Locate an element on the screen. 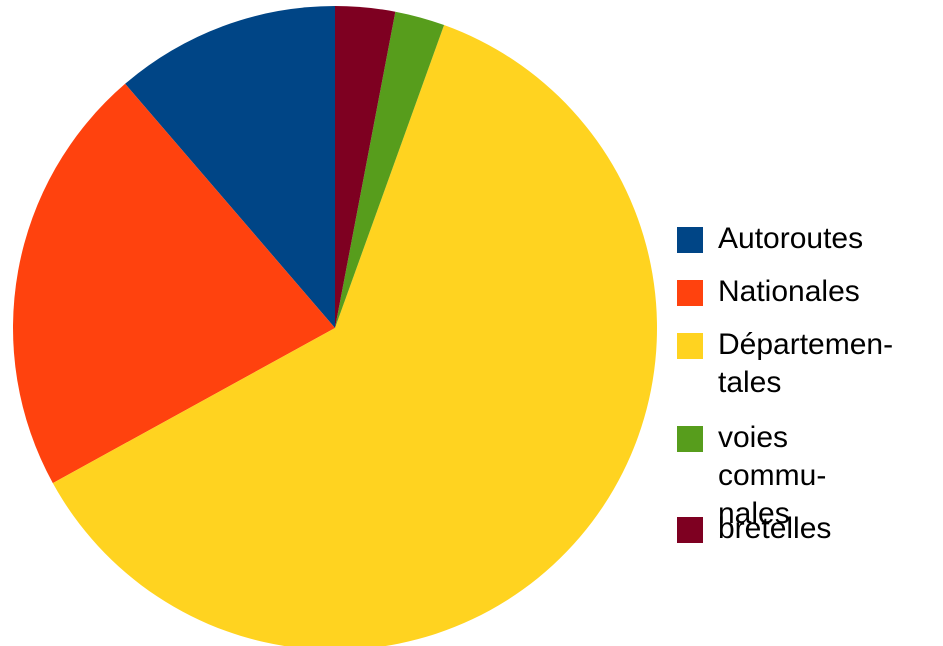  pie-slice-voies-commu-nales is located at coordinates (390, 169).